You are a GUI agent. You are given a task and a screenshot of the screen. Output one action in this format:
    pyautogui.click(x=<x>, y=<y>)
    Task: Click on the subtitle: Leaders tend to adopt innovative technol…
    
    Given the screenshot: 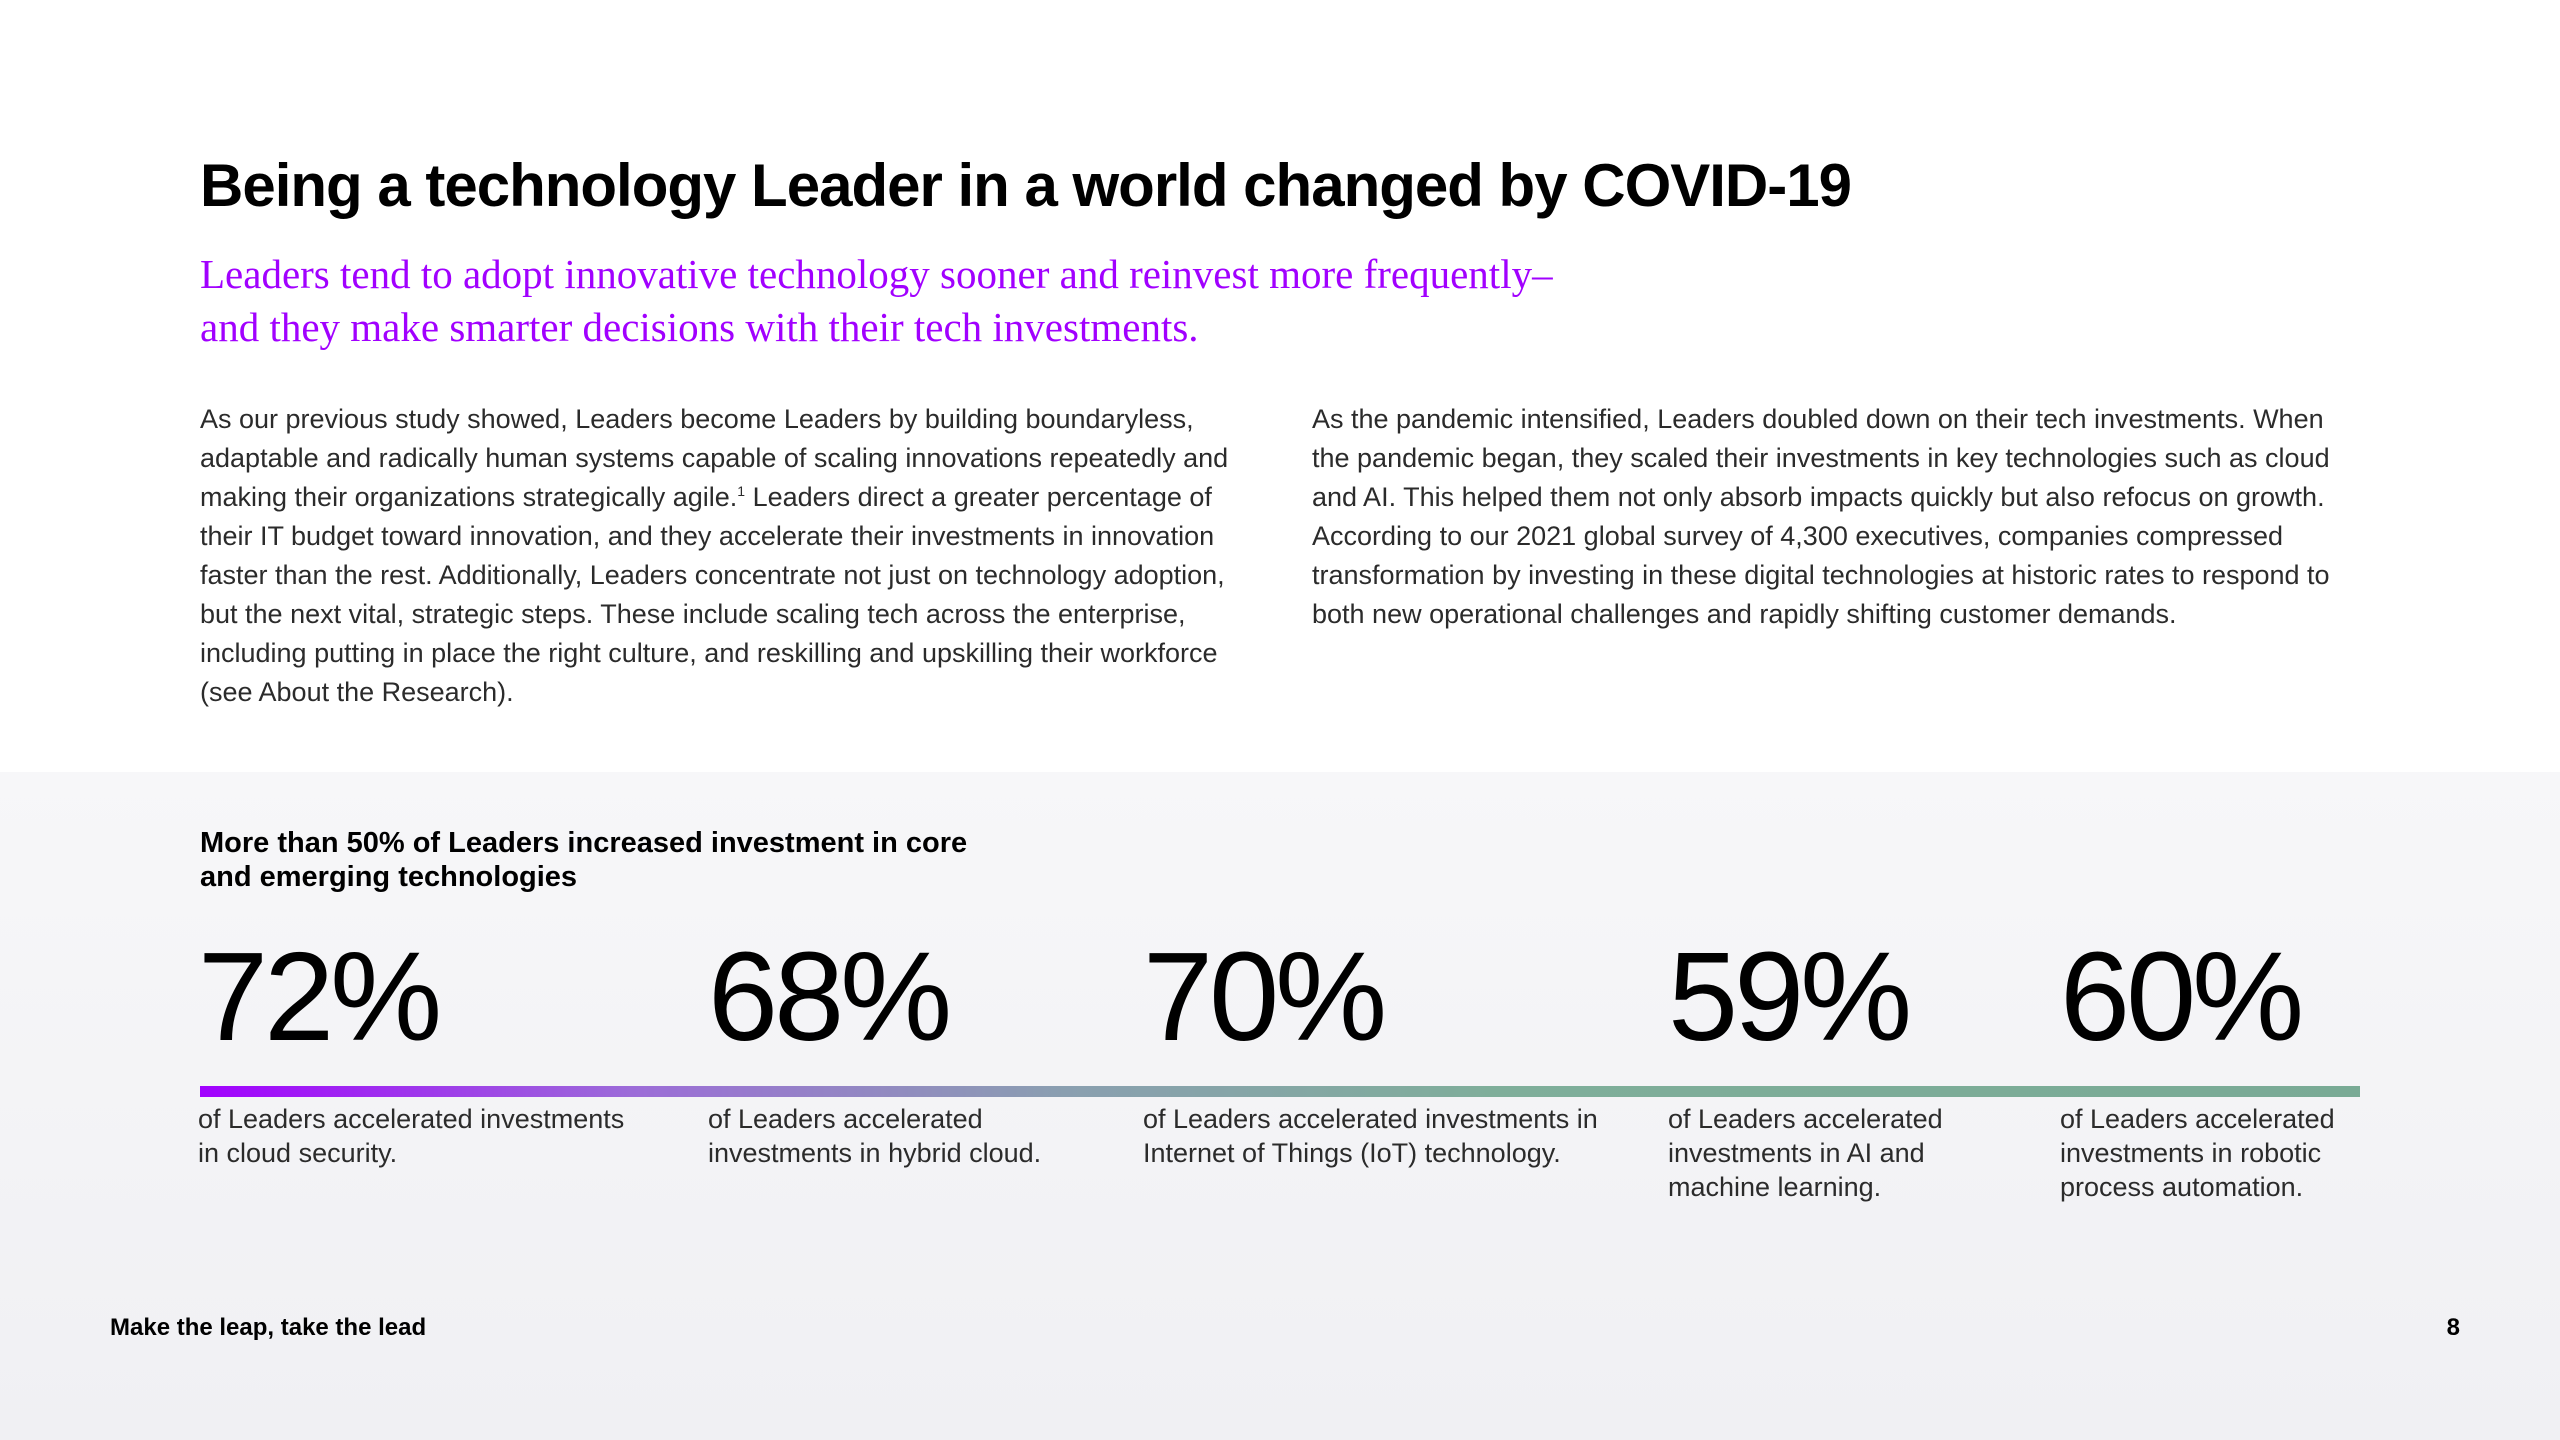 What is the action you would take?
    pyautogui.click(x=876, y=300)
    